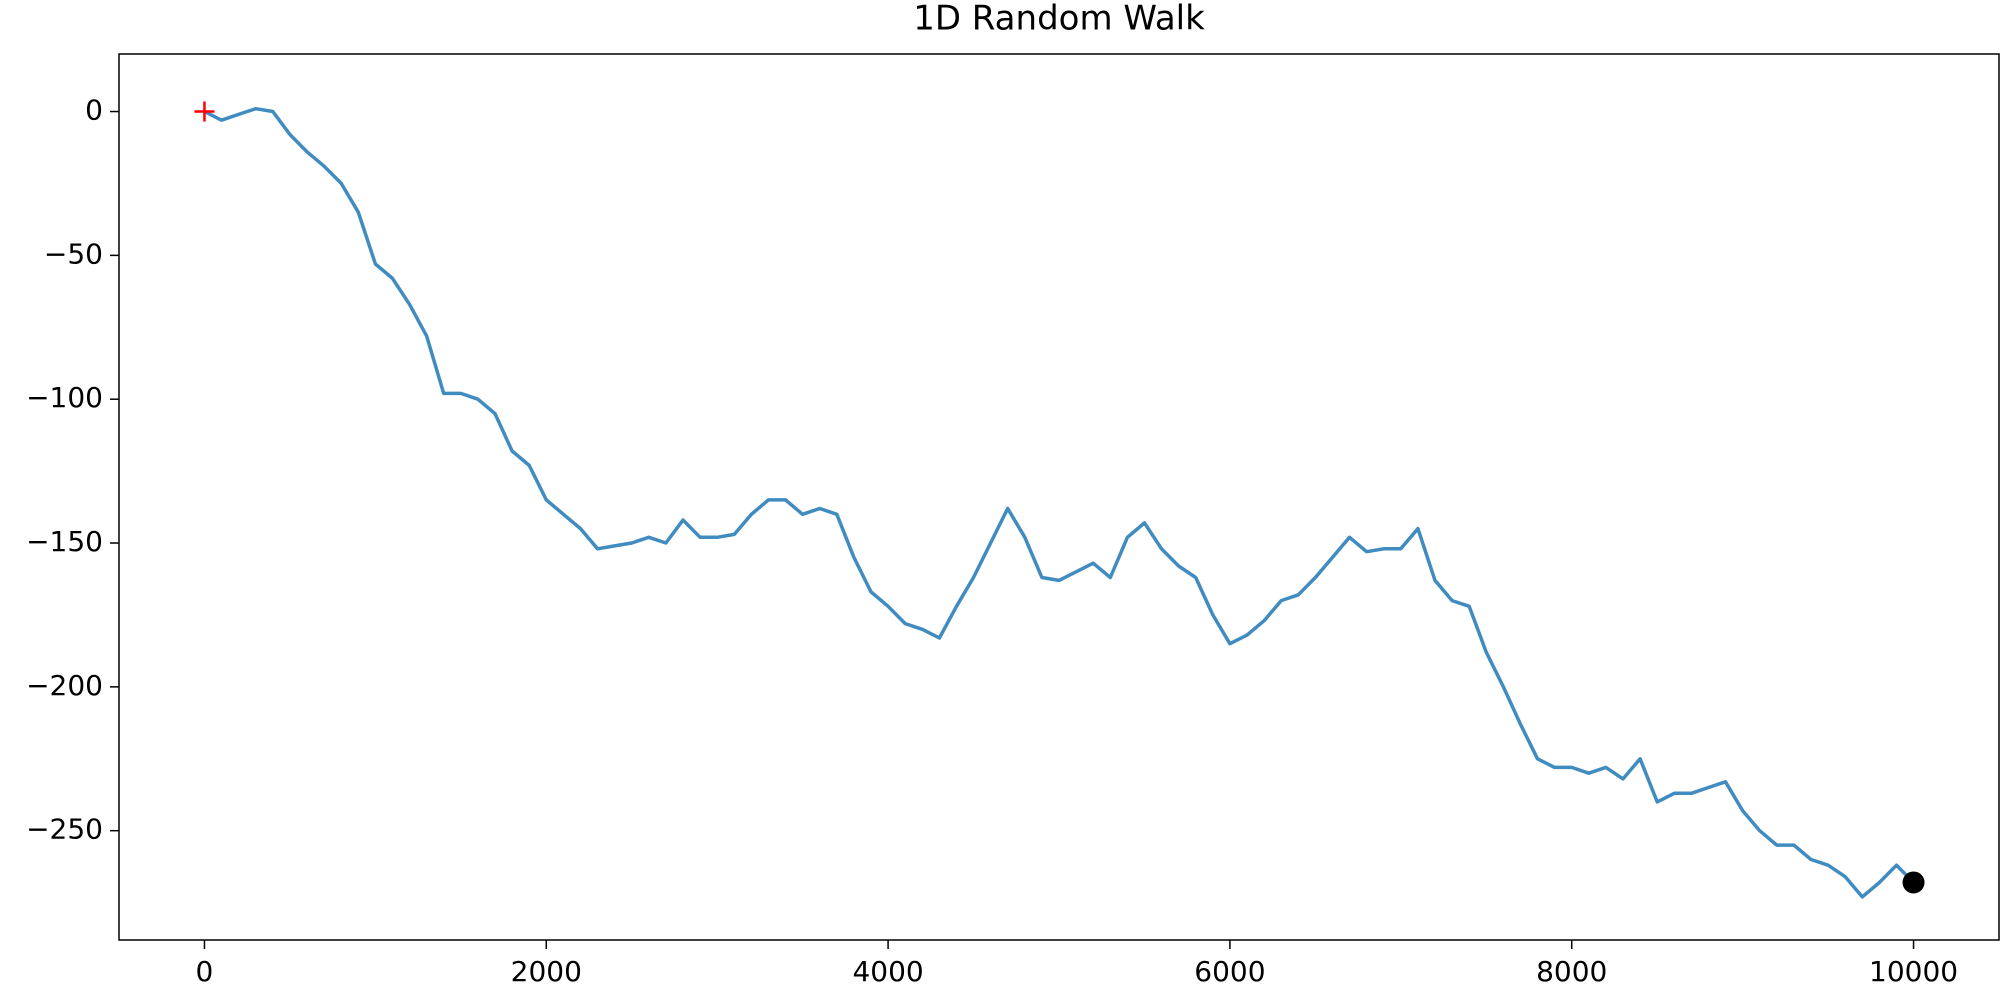 The height and width of the screenshot is (1000, 2000). Describe the element at coordinates (1913, 971) in the screenshot. I see `x-tick-label: 10000` at that location.